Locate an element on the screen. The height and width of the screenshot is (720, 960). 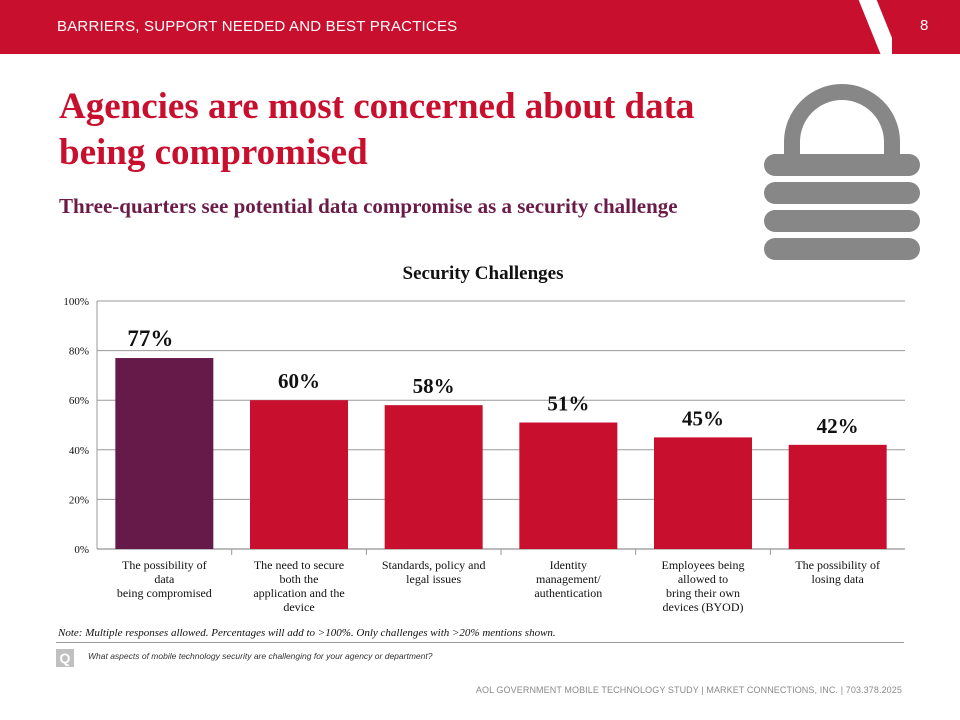
data-label: 60% is located at coordinates (299, 381).